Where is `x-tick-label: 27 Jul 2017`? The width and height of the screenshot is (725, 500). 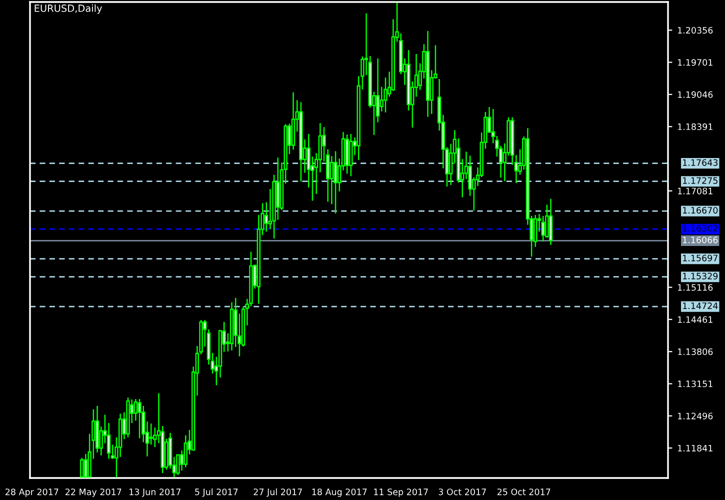 x-tick-label: 27 Jul 2017 is located at coordinates (278, 492).